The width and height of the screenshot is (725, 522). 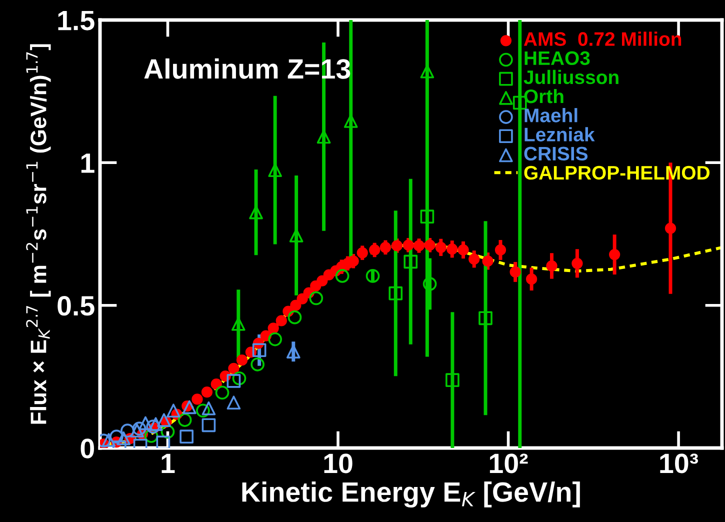 I want to click on legend-label: HEAO3, so click(x=557, y=58).